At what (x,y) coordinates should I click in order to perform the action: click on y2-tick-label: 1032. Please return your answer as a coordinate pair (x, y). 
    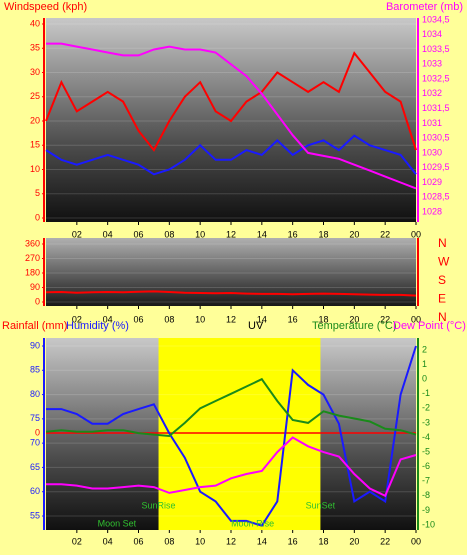
    Looking at the image, I should click on (432, 93).